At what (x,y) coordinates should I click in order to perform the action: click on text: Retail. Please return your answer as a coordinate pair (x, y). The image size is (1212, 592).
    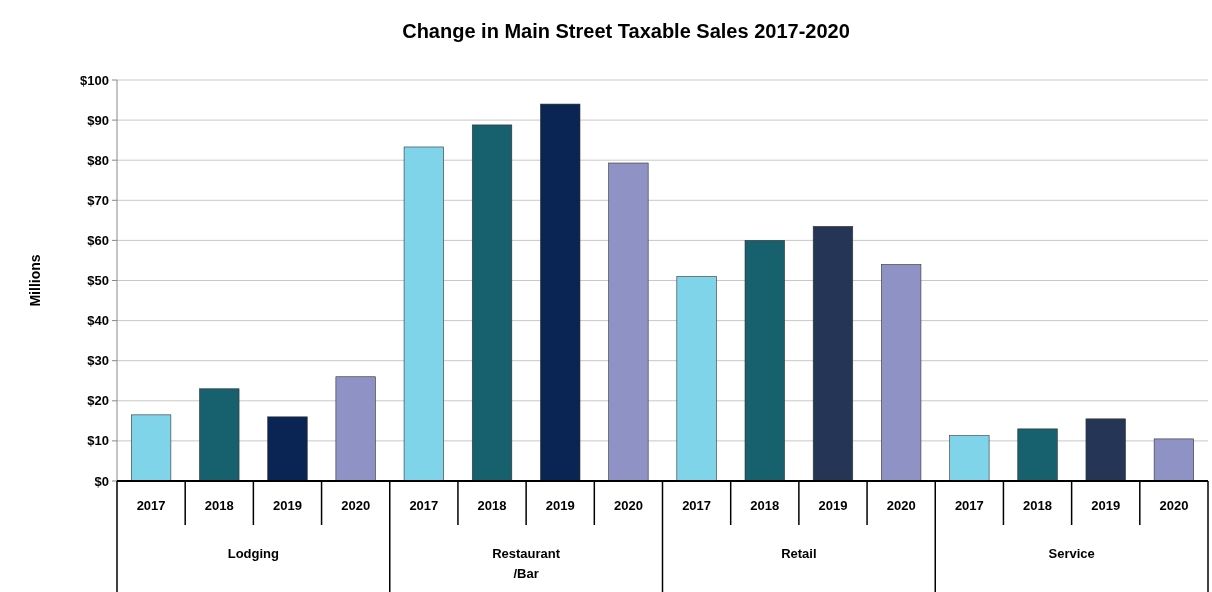
    Looking at the image, I should click on (799, 553).